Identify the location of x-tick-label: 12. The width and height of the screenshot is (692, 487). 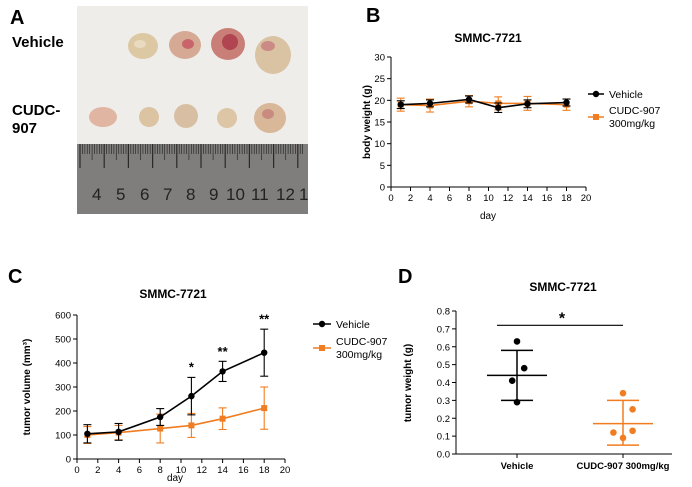
(202, 470).